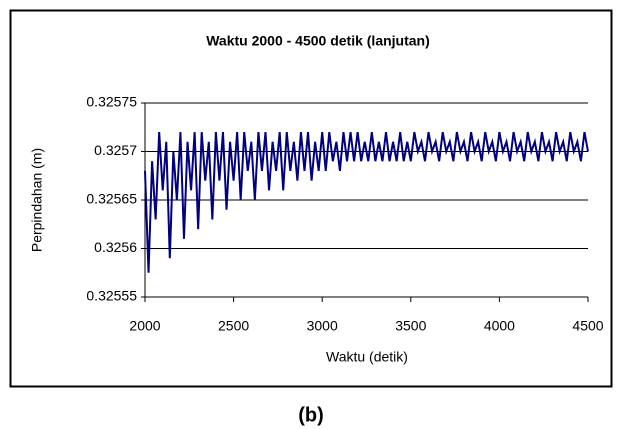  Describe the element at coordinates (499, 326) in the screenshot. I see `x-tick-label: 4000` at that location.